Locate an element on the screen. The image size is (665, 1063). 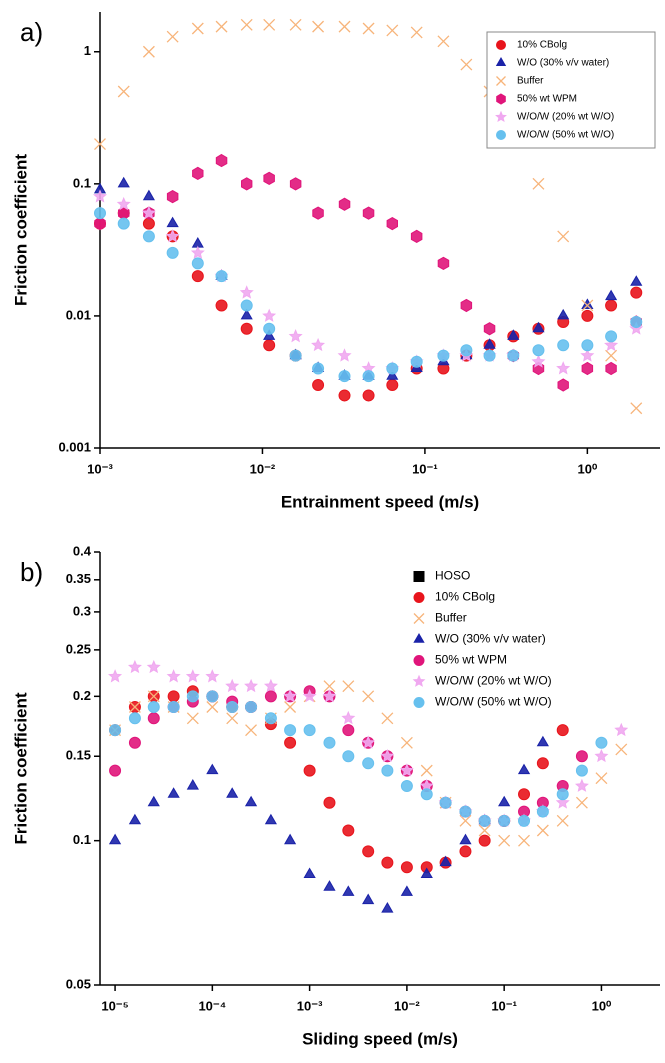
legend-label: W/O/W (20% wt W/O) is located at coordinates (493, 681).